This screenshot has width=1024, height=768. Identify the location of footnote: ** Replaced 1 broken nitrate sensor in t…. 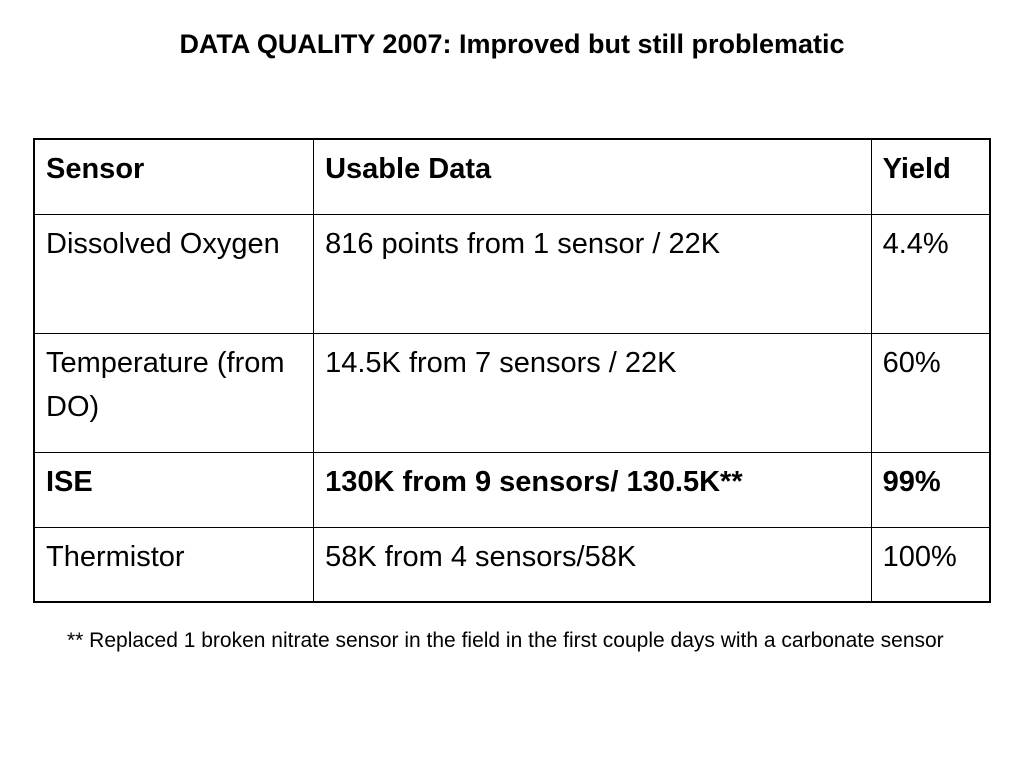
(505, 640).